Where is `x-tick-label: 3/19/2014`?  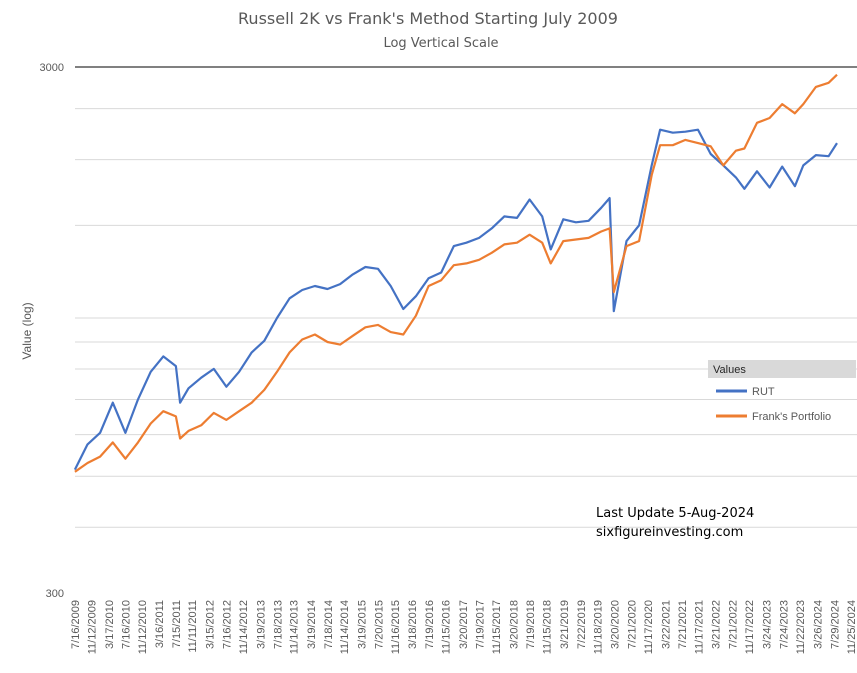
x-tick-label: 3/19/2014 is located at coordinates (312, 624).